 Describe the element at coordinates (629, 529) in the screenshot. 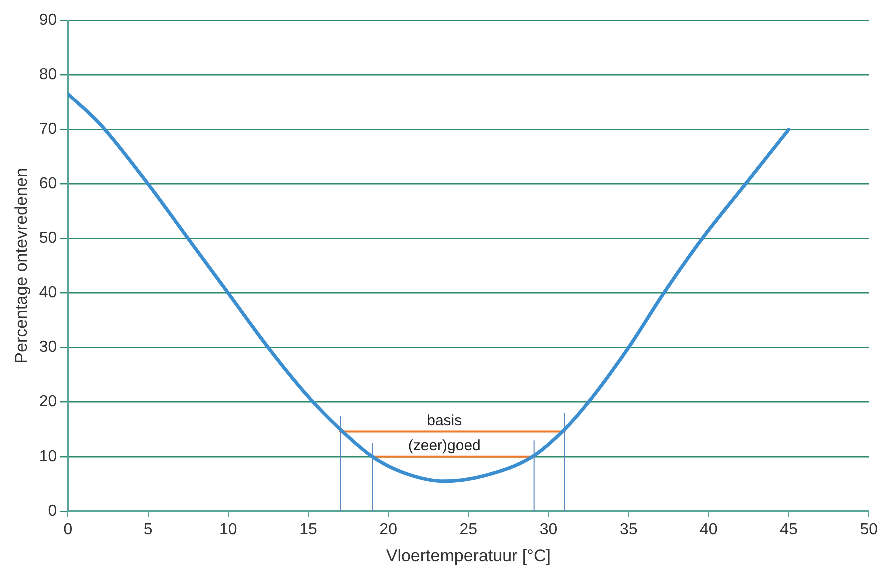

I see `x-tick-label: 35` at that location.